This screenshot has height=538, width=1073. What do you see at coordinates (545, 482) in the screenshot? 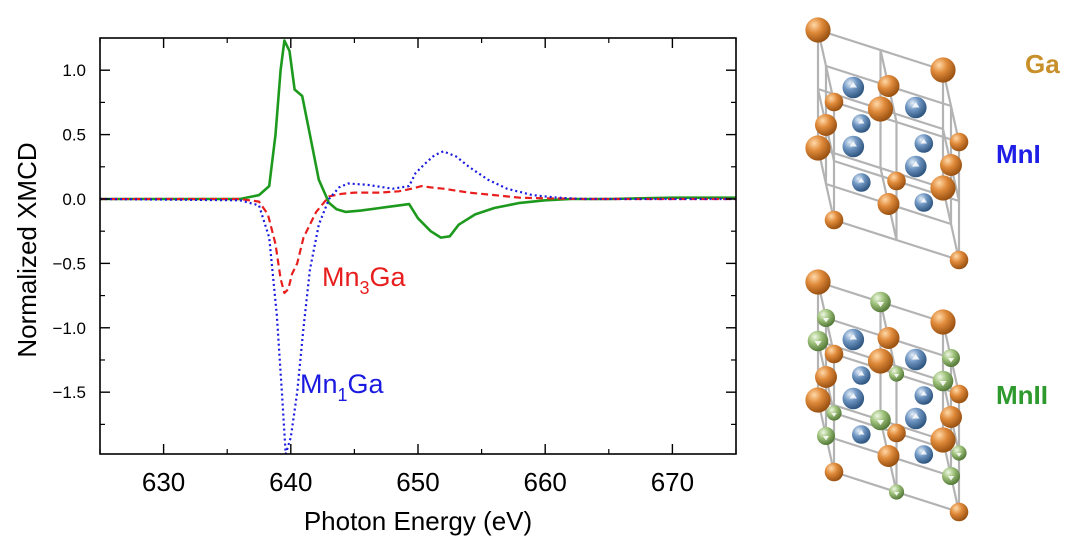
I see `x-tick-label: 660` at bounding box center [545, 482].